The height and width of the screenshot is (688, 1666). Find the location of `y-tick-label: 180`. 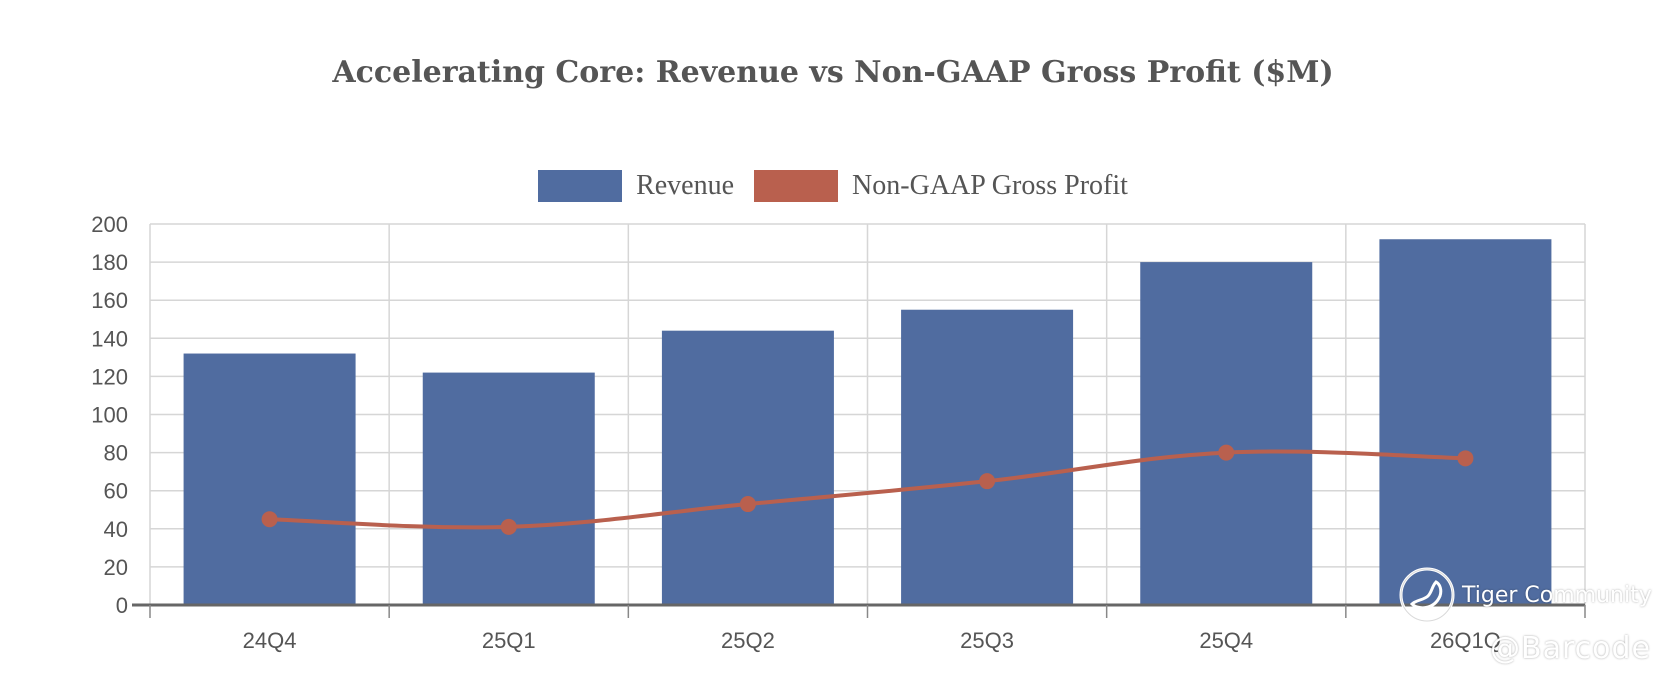

y-tick-label: 180 is located at coordinates (109, 262).